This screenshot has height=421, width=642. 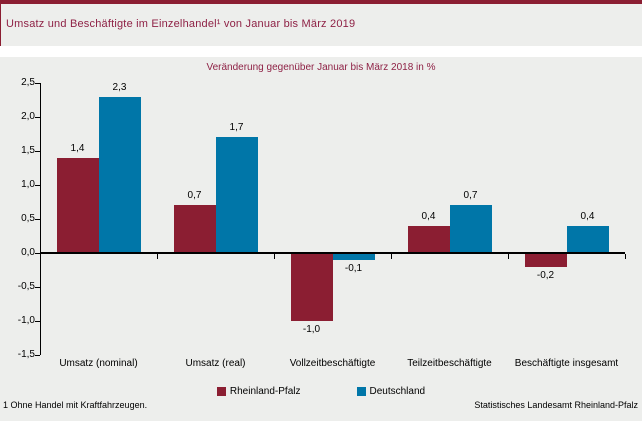 I want to click on y-axis-line, so click(x=40, y=219).